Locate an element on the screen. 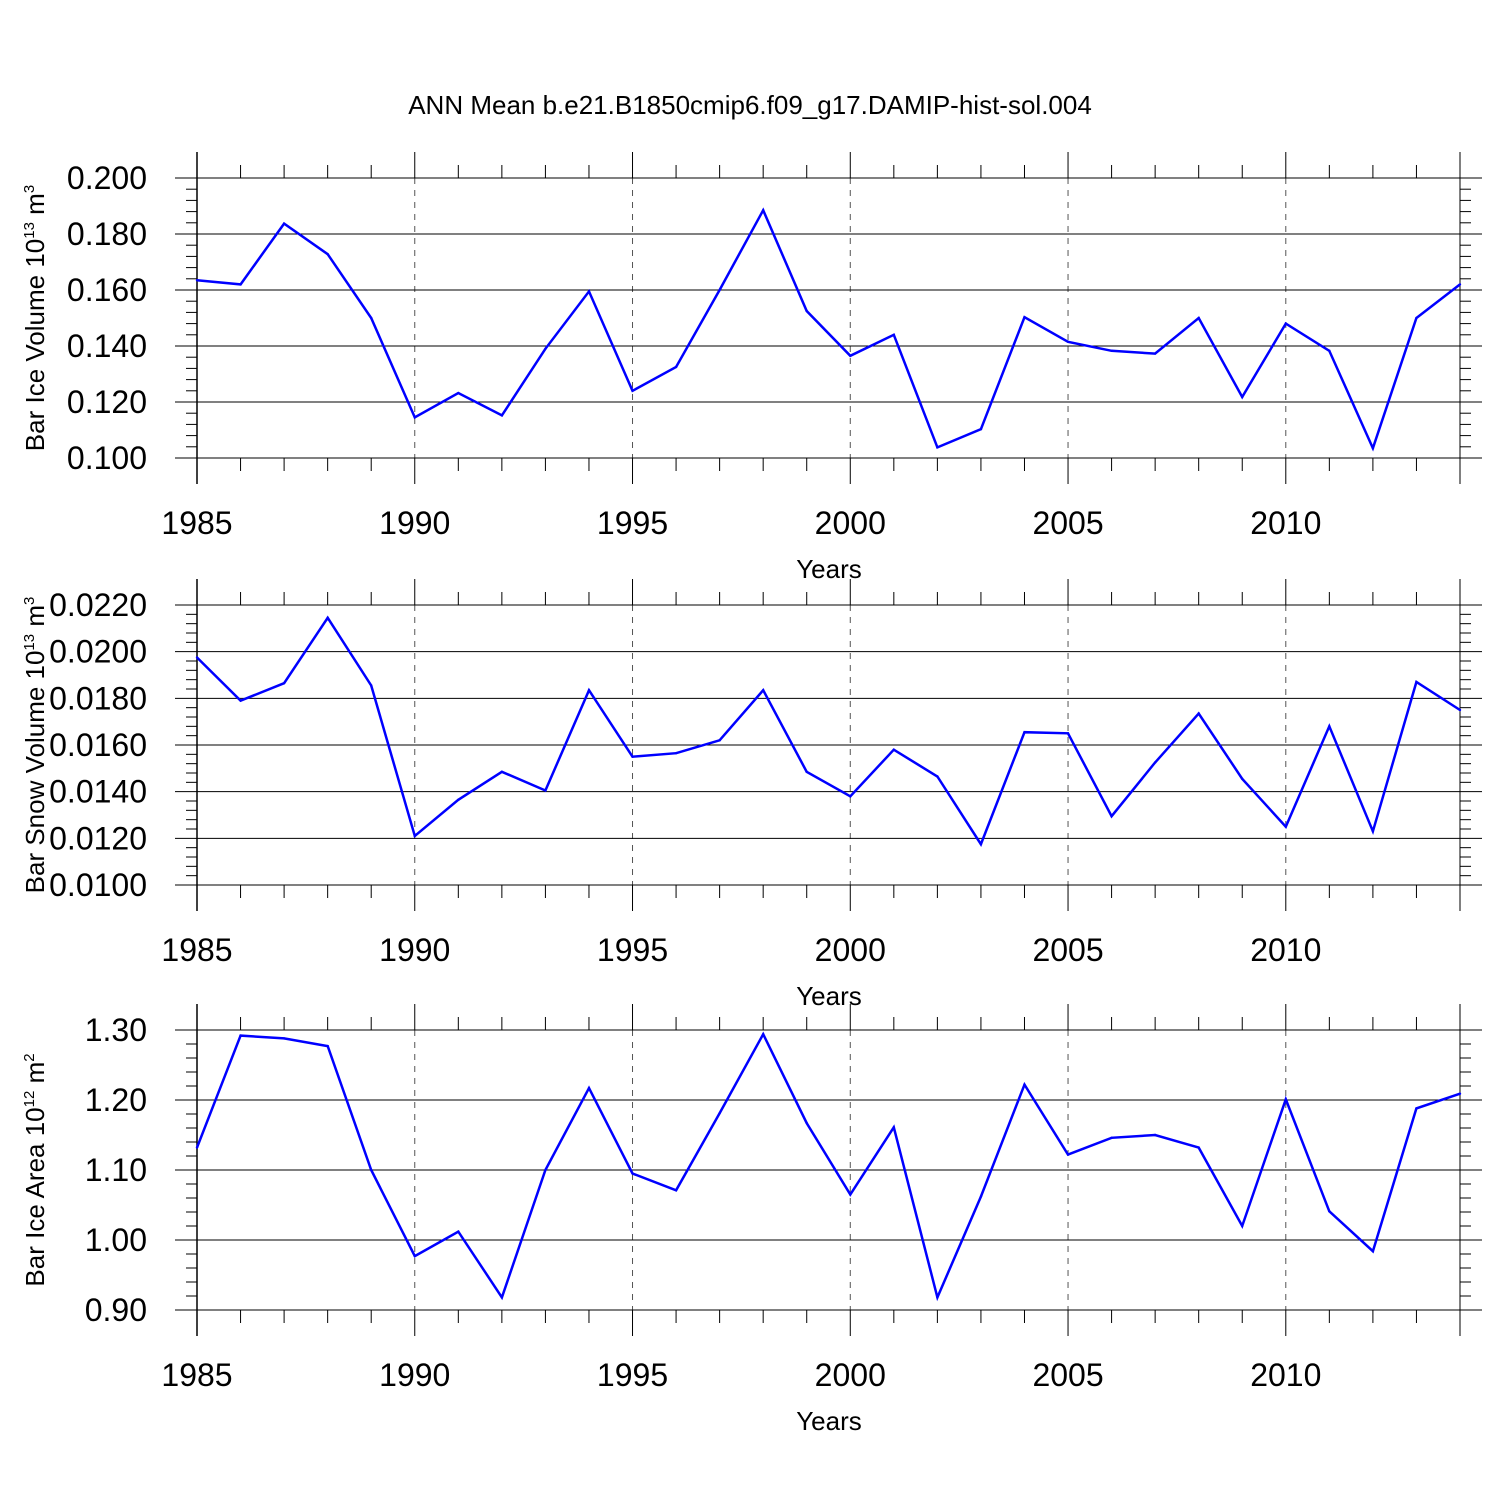  x-tick-label: 1985 is located at coordinates (196, 523).